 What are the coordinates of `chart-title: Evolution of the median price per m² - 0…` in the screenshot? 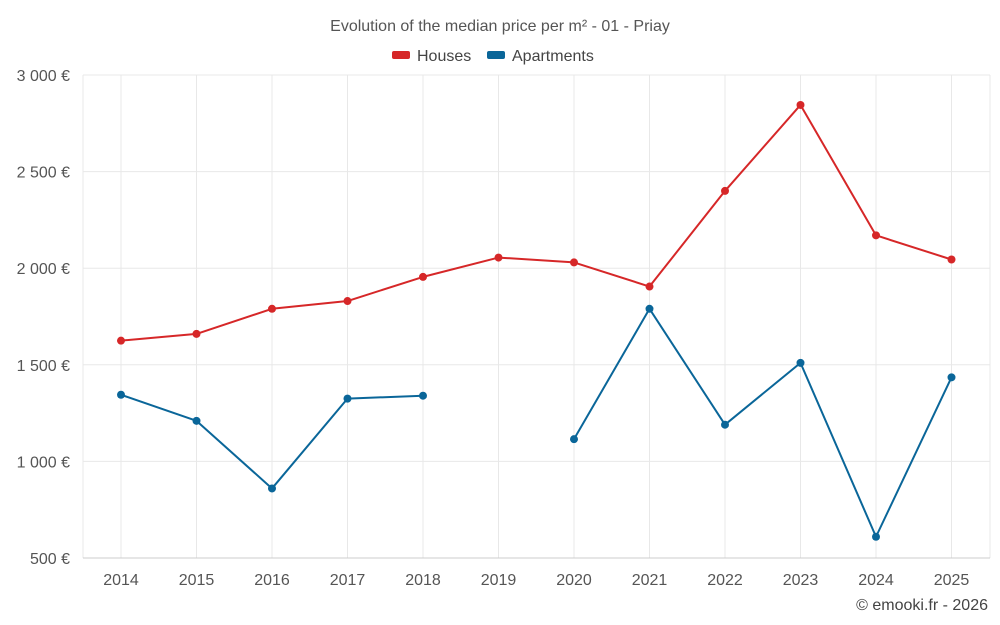 It's located at (500, 26).